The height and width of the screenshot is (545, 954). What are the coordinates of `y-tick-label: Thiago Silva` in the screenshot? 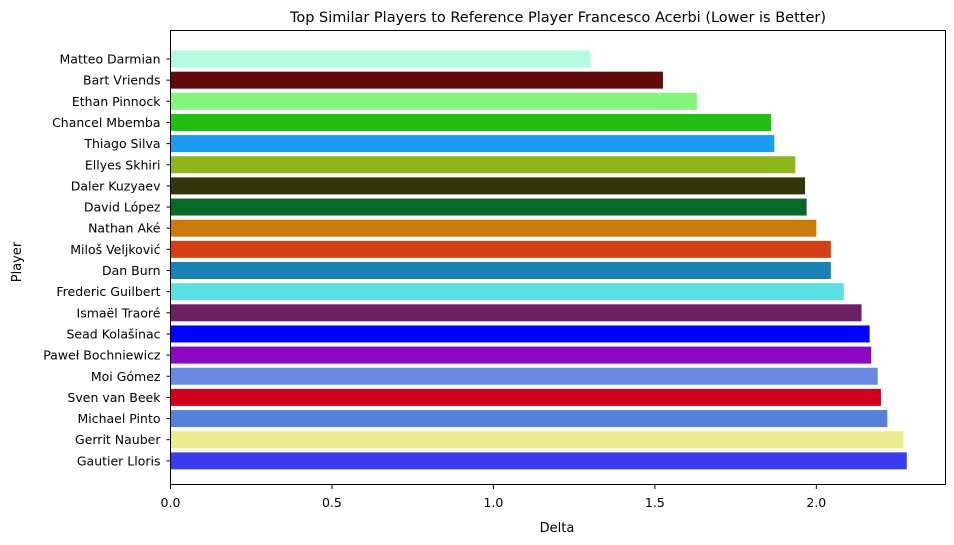 It's located at (121, 143).